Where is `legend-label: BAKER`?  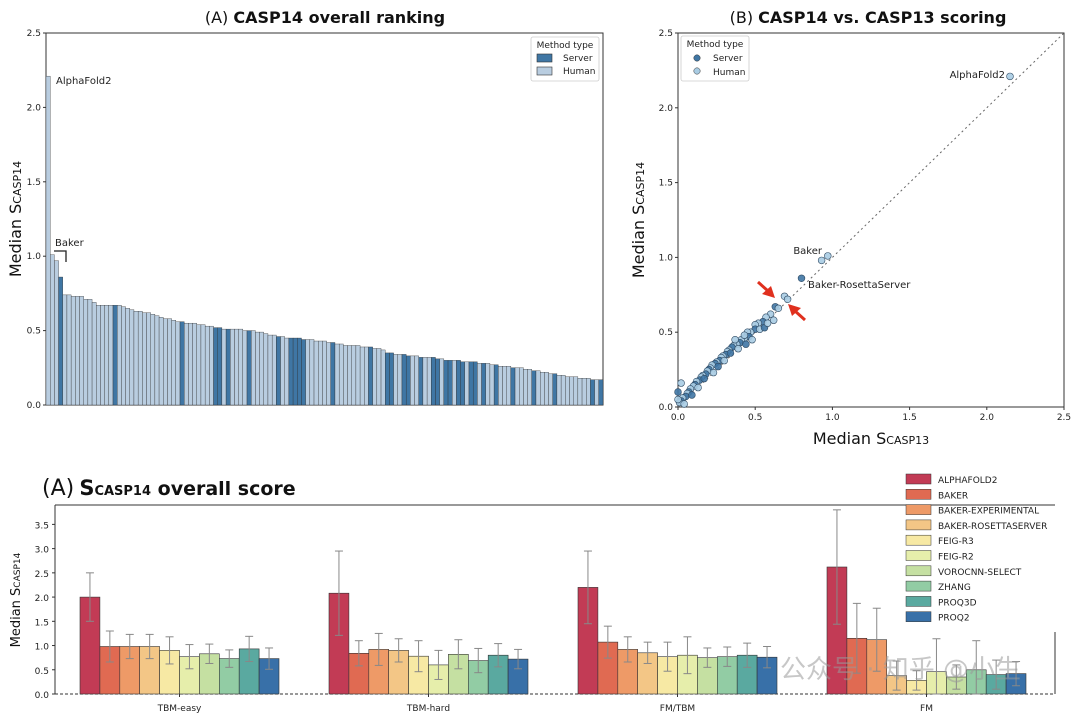
legend-label: BAKER is located at coordinates (953, 496).